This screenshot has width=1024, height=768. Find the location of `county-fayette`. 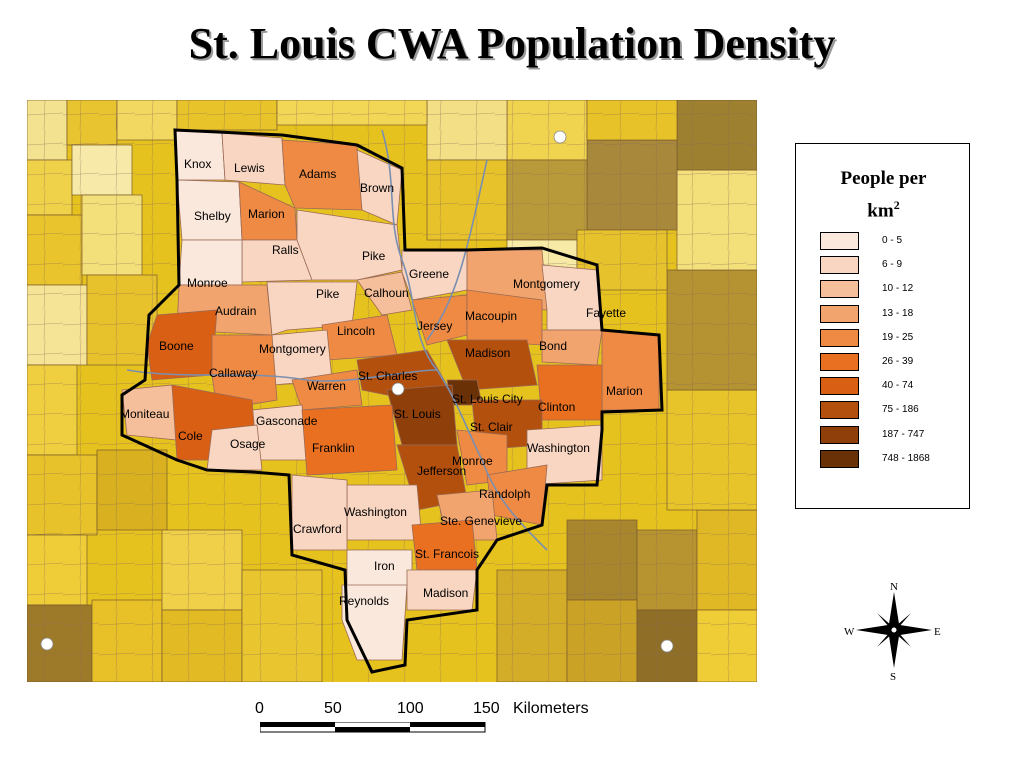

county-fayette is located at coordinates (572, 297).